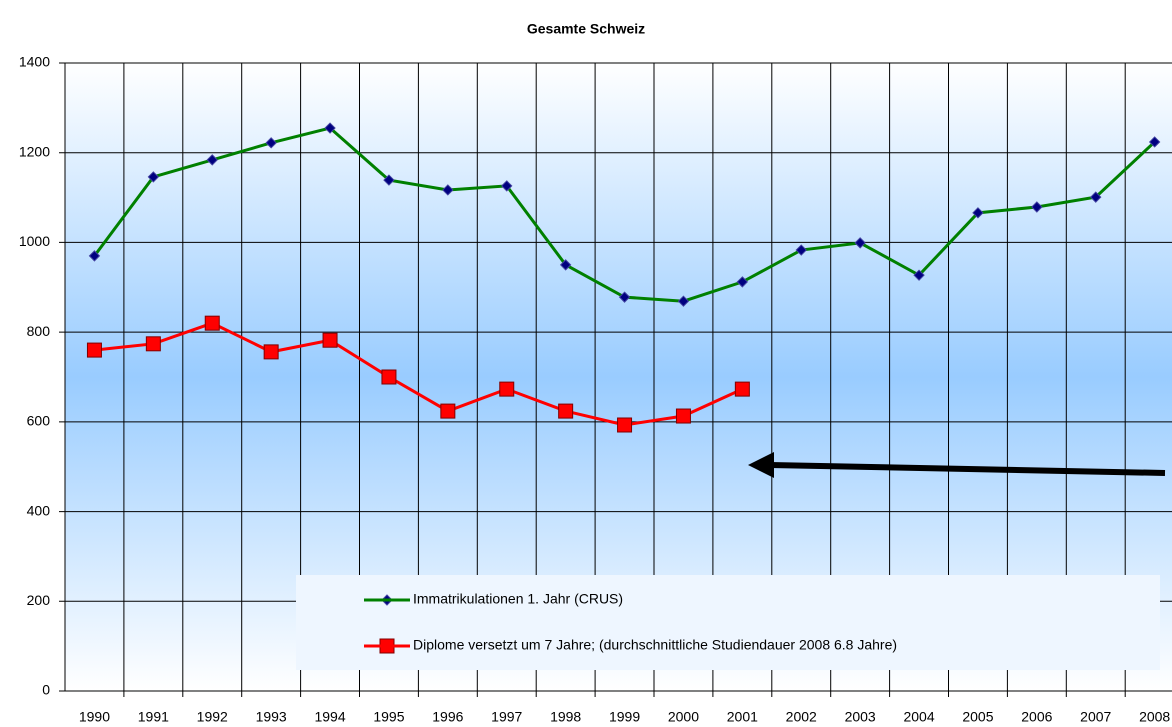 The width and height of the screenshot is (1172, 727). What do you see at coordinates (860, 717) in the screenshot?
I see `x-tick-label: 2003` at bounding box center [860, 717].